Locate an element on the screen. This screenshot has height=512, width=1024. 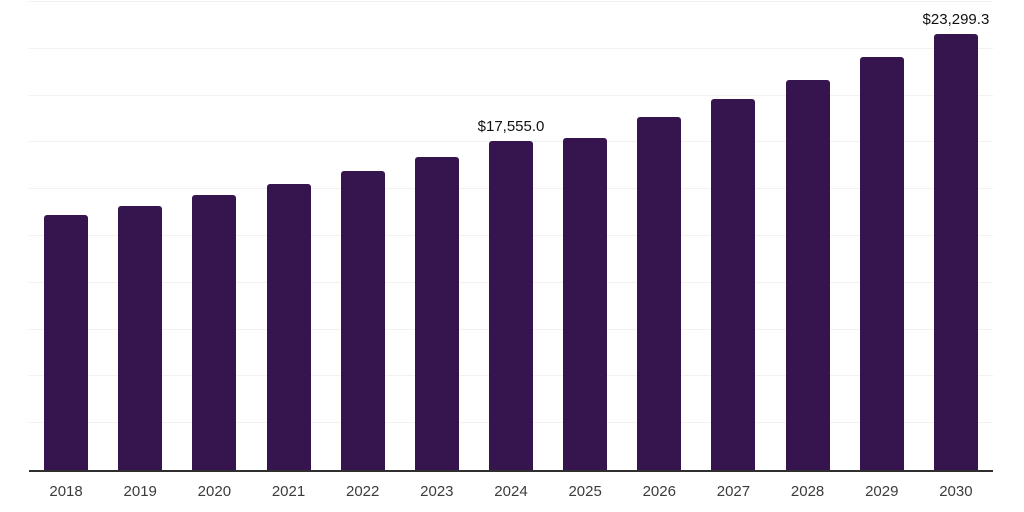
bar-2026 is located at coordinates (659, 293).